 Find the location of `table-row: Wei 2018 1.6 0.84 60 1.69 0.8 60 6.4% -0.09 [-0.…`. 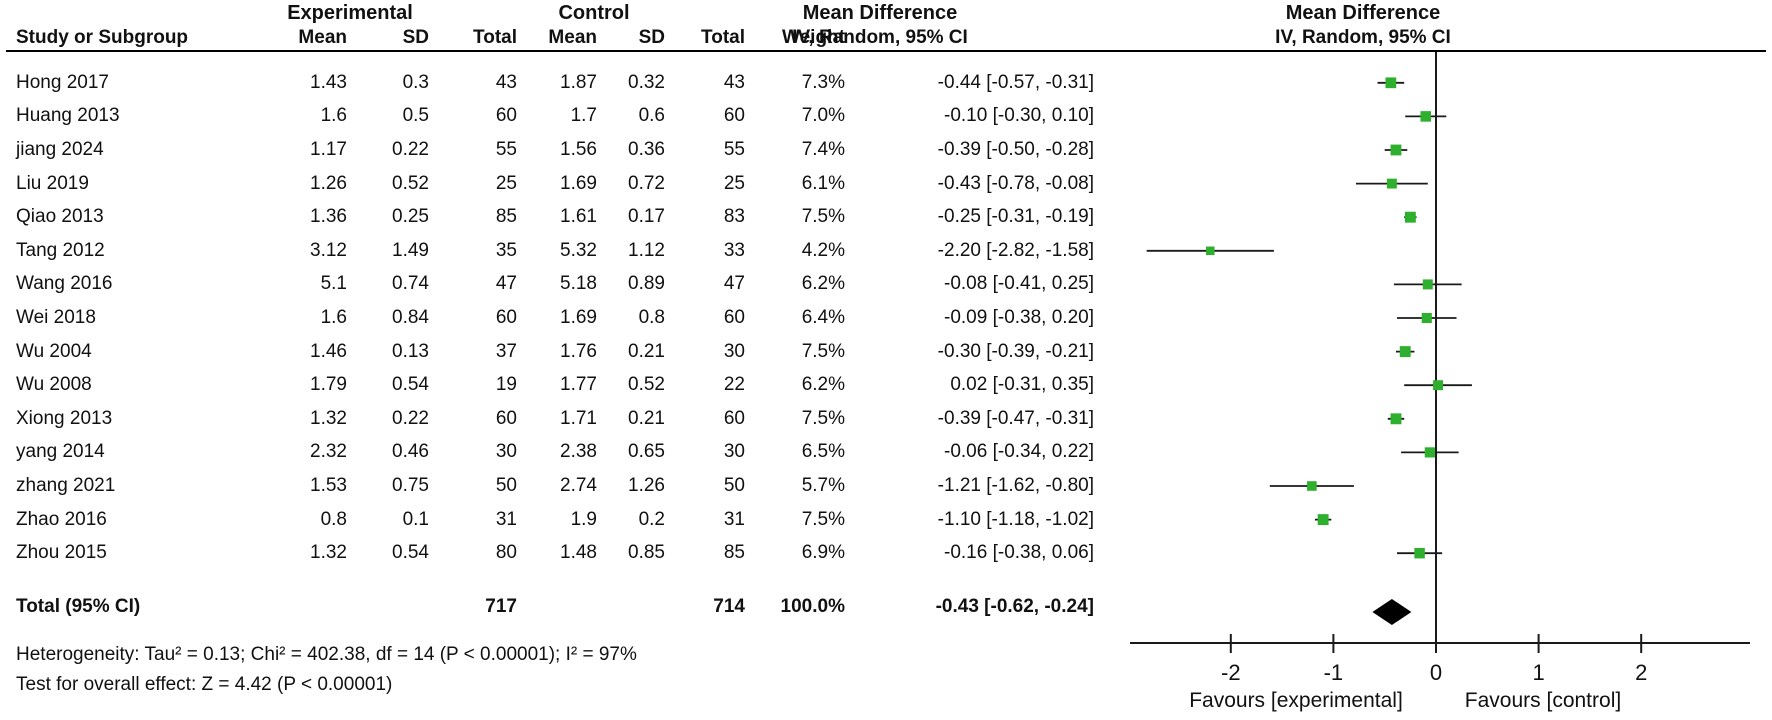

table-row: Wei 2018 1.6 0.84 60 1.69 0.8 60 6.4% -0.09 [-0.… is located at coordinates (548, 318).